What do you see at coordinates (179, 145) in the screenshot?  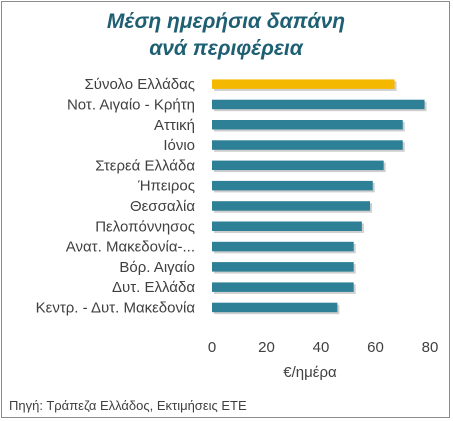 I see `category-label: Ιόνιο` at bounding box center [179, 145].